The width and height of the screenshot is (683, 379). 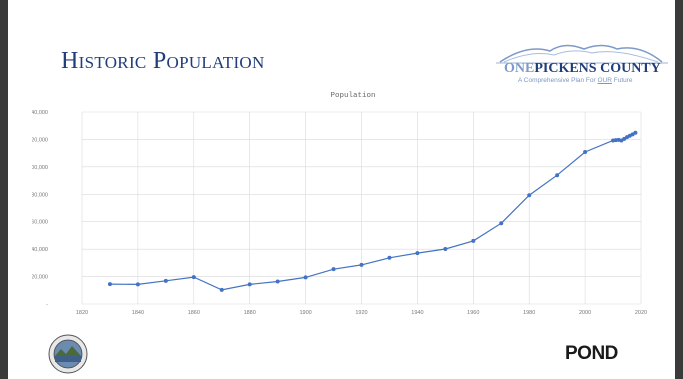 I want to click on logo-name: ONEPICKENS COUNTY, so click(x=582, y=69).